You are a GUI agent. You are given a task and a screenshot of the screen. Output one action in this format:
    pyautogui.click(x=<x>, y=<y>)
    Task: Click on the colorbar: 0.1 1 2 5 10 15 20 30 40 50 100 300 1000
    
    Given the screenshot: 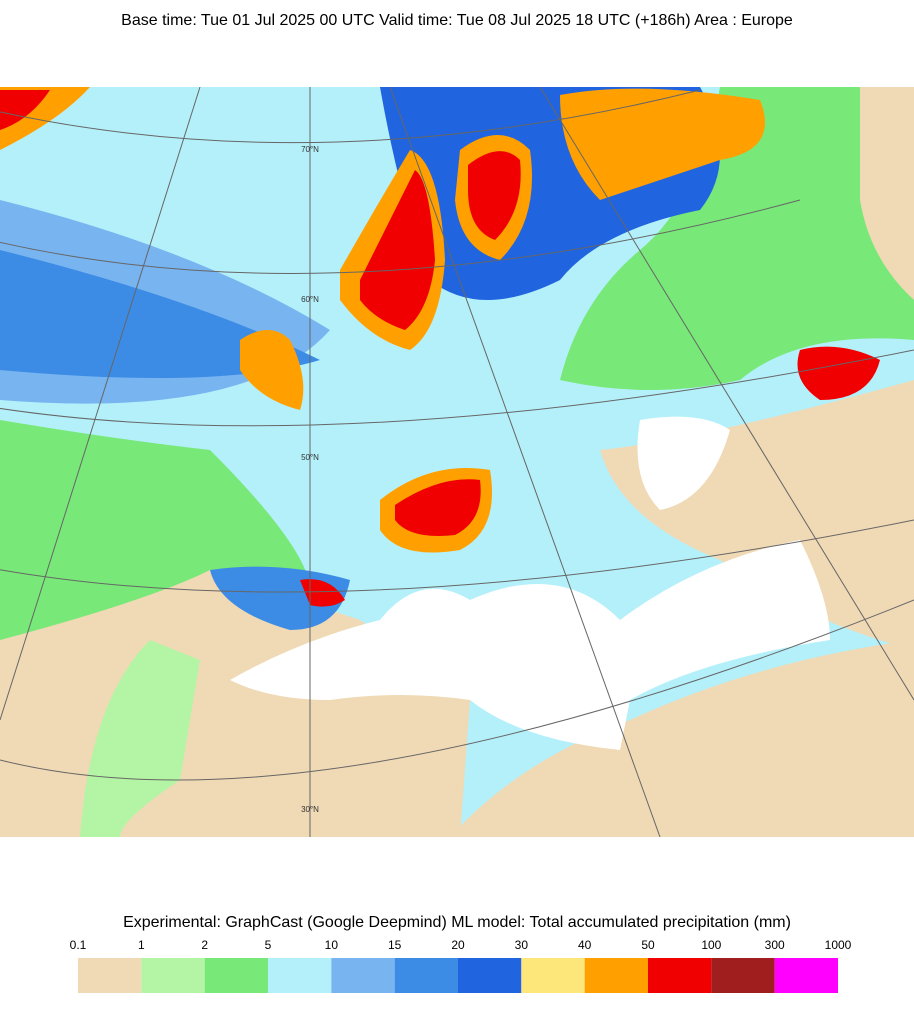 What is the action you would take?
    pyautogui.click(x=461, y=965)
    